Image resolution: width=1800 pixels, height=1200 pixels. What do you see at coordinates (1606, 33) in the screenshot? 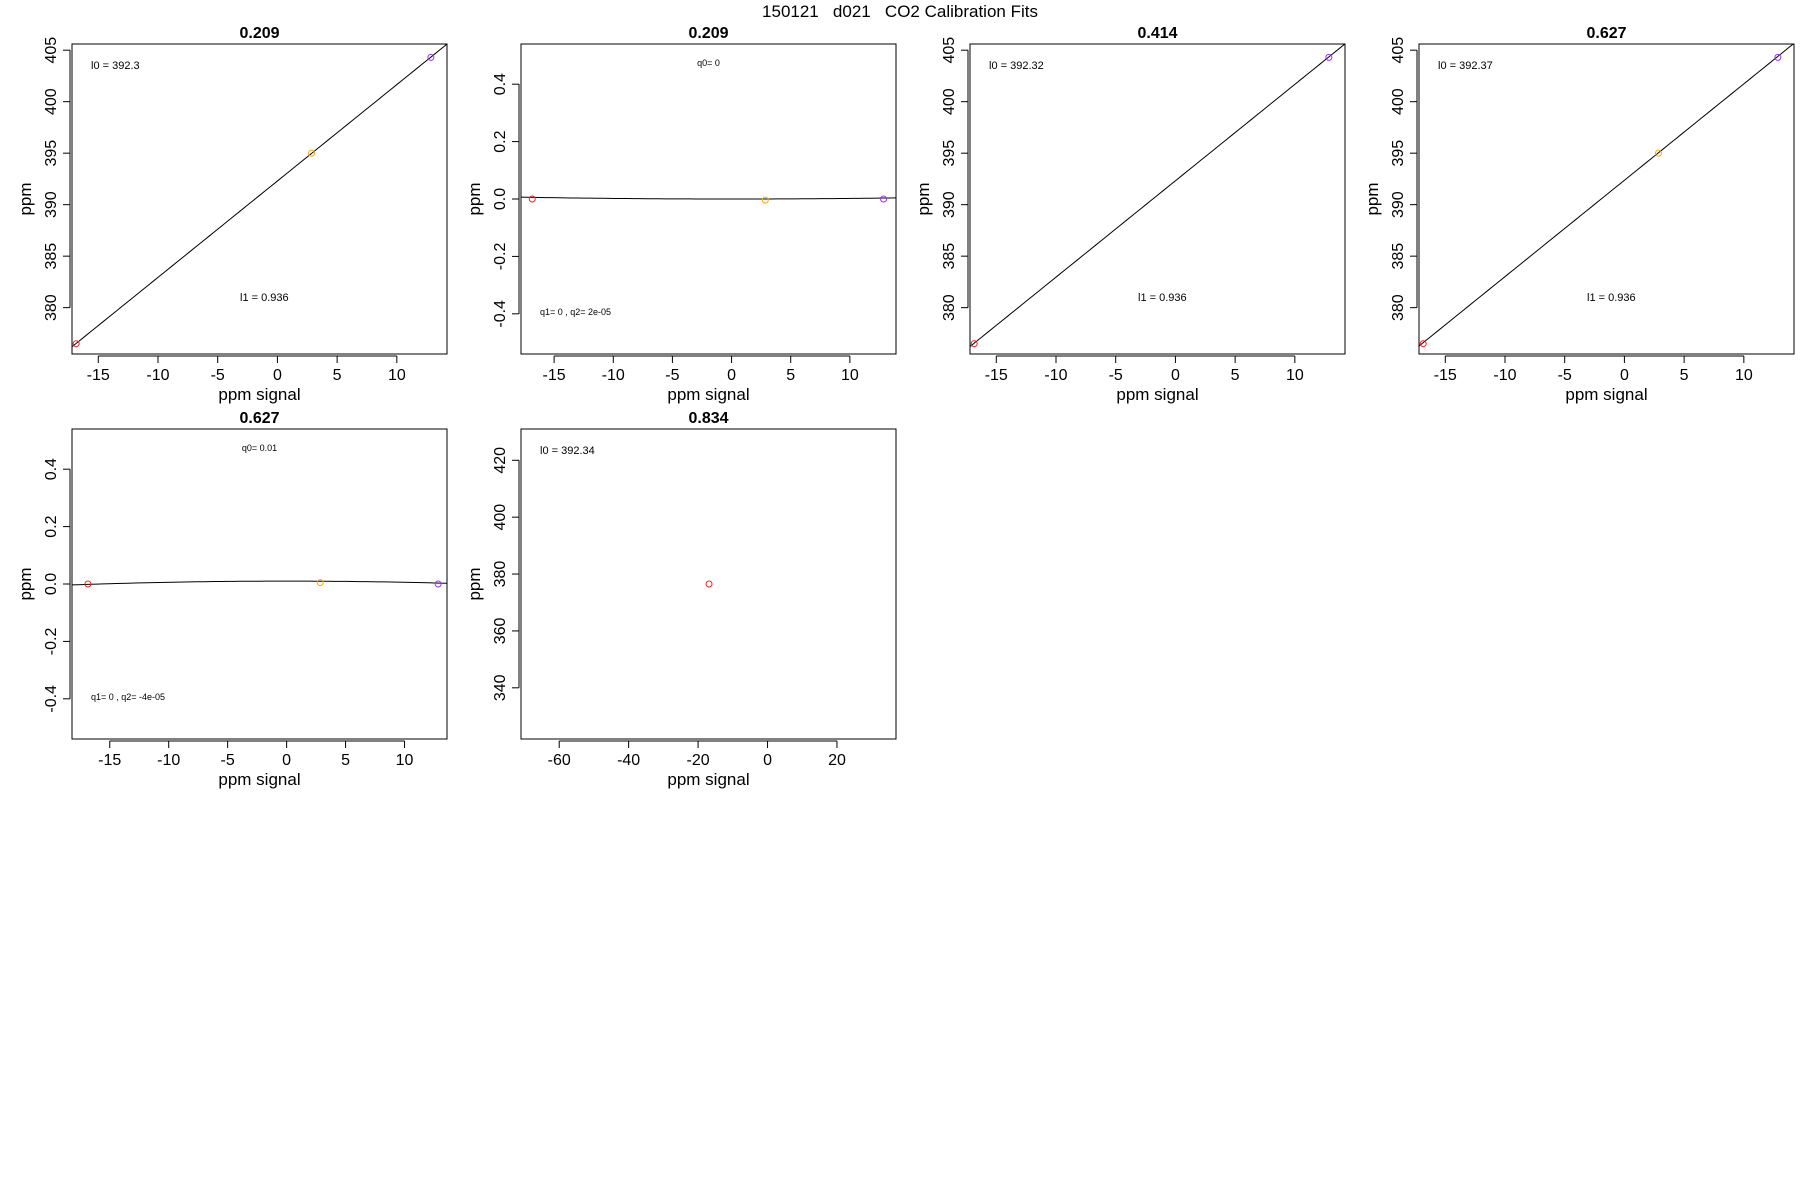
I see `panel-title: 0.627` at bounding box center [1606, 33].